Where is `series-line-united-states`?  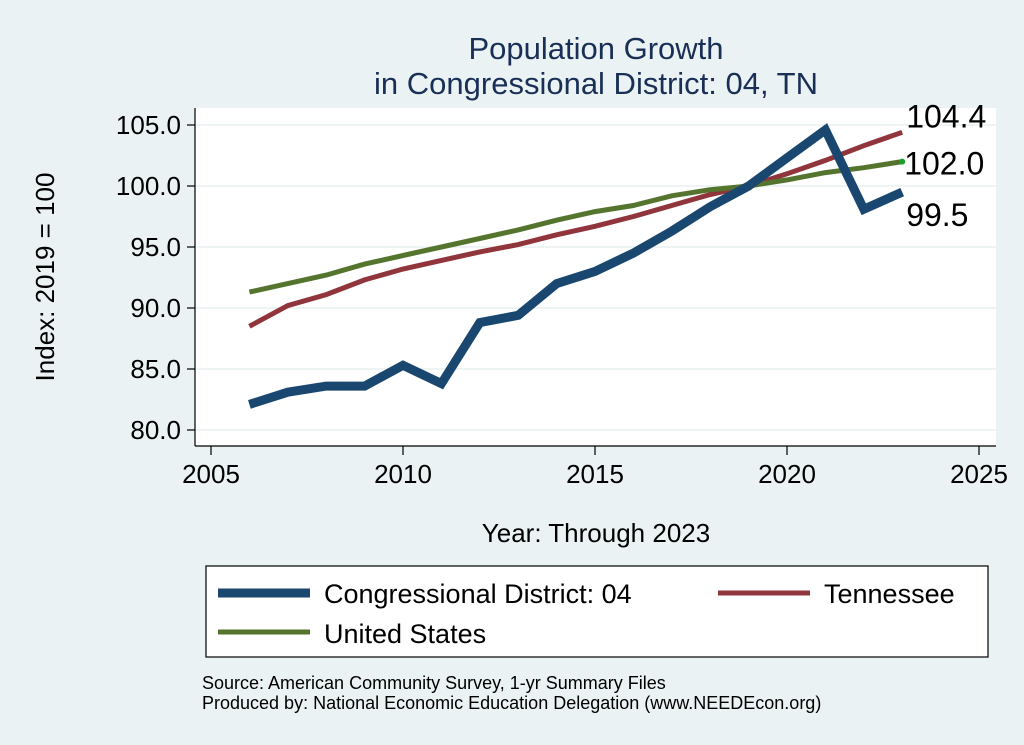 series-line-united-states is located at coordinates (575, 227).